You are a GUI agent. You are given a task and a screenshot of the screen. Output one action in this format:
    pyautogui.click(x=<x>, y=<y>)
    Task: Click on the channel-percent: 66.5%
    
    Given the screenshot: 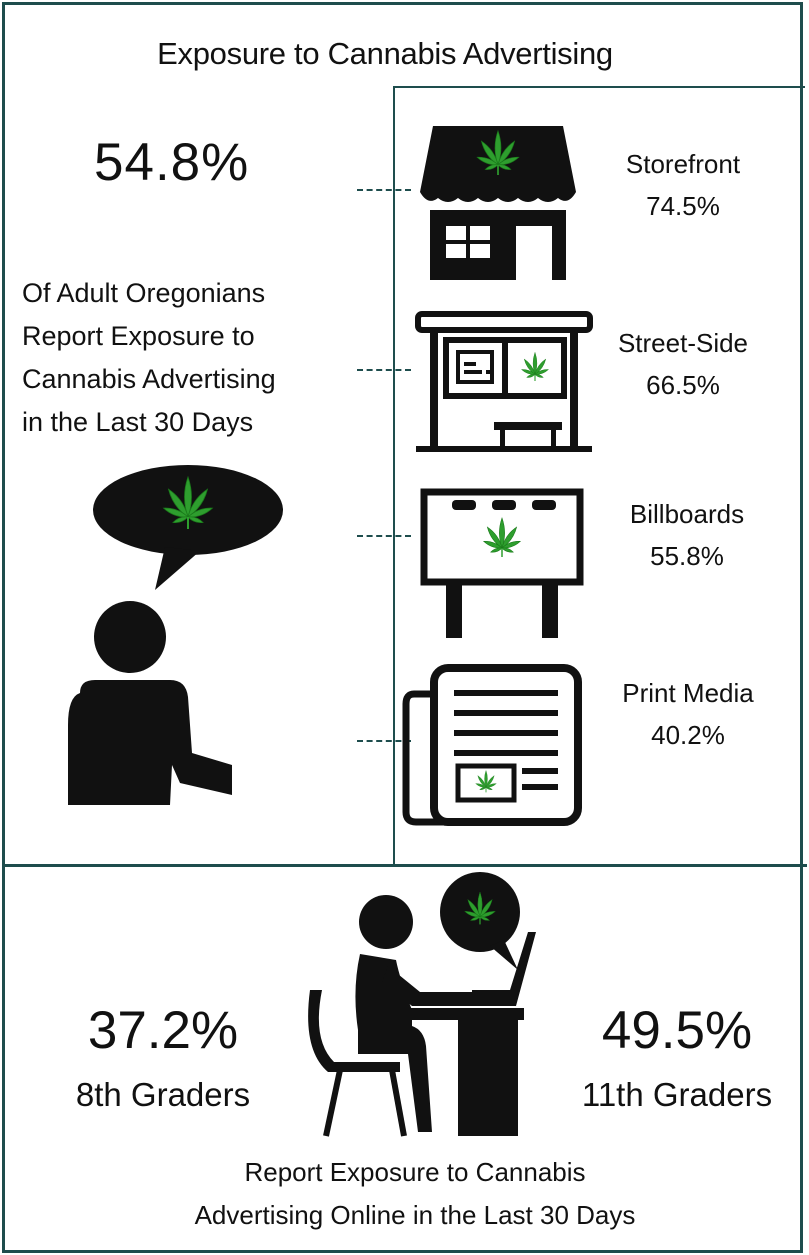 What is the action you would take?
    pyautogui.click(x=683, y=385)
    